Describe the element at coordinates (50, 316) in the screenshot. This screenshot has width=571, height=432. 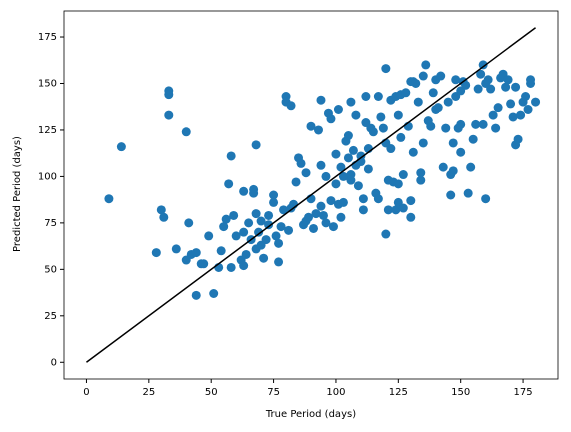
I see `y-tick-label: 25` at that location.